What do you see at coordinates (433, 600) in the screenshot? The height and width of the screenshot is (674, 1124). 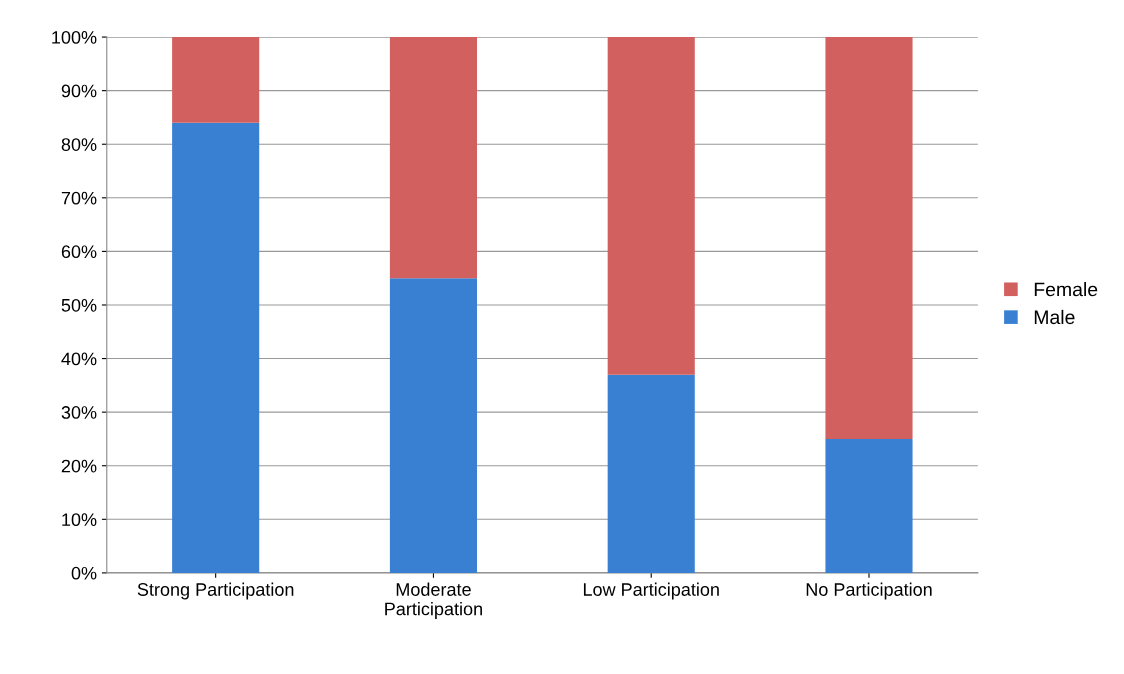 I see `x-tick-label: Moderate Participation` at bounding box center [433, 600].